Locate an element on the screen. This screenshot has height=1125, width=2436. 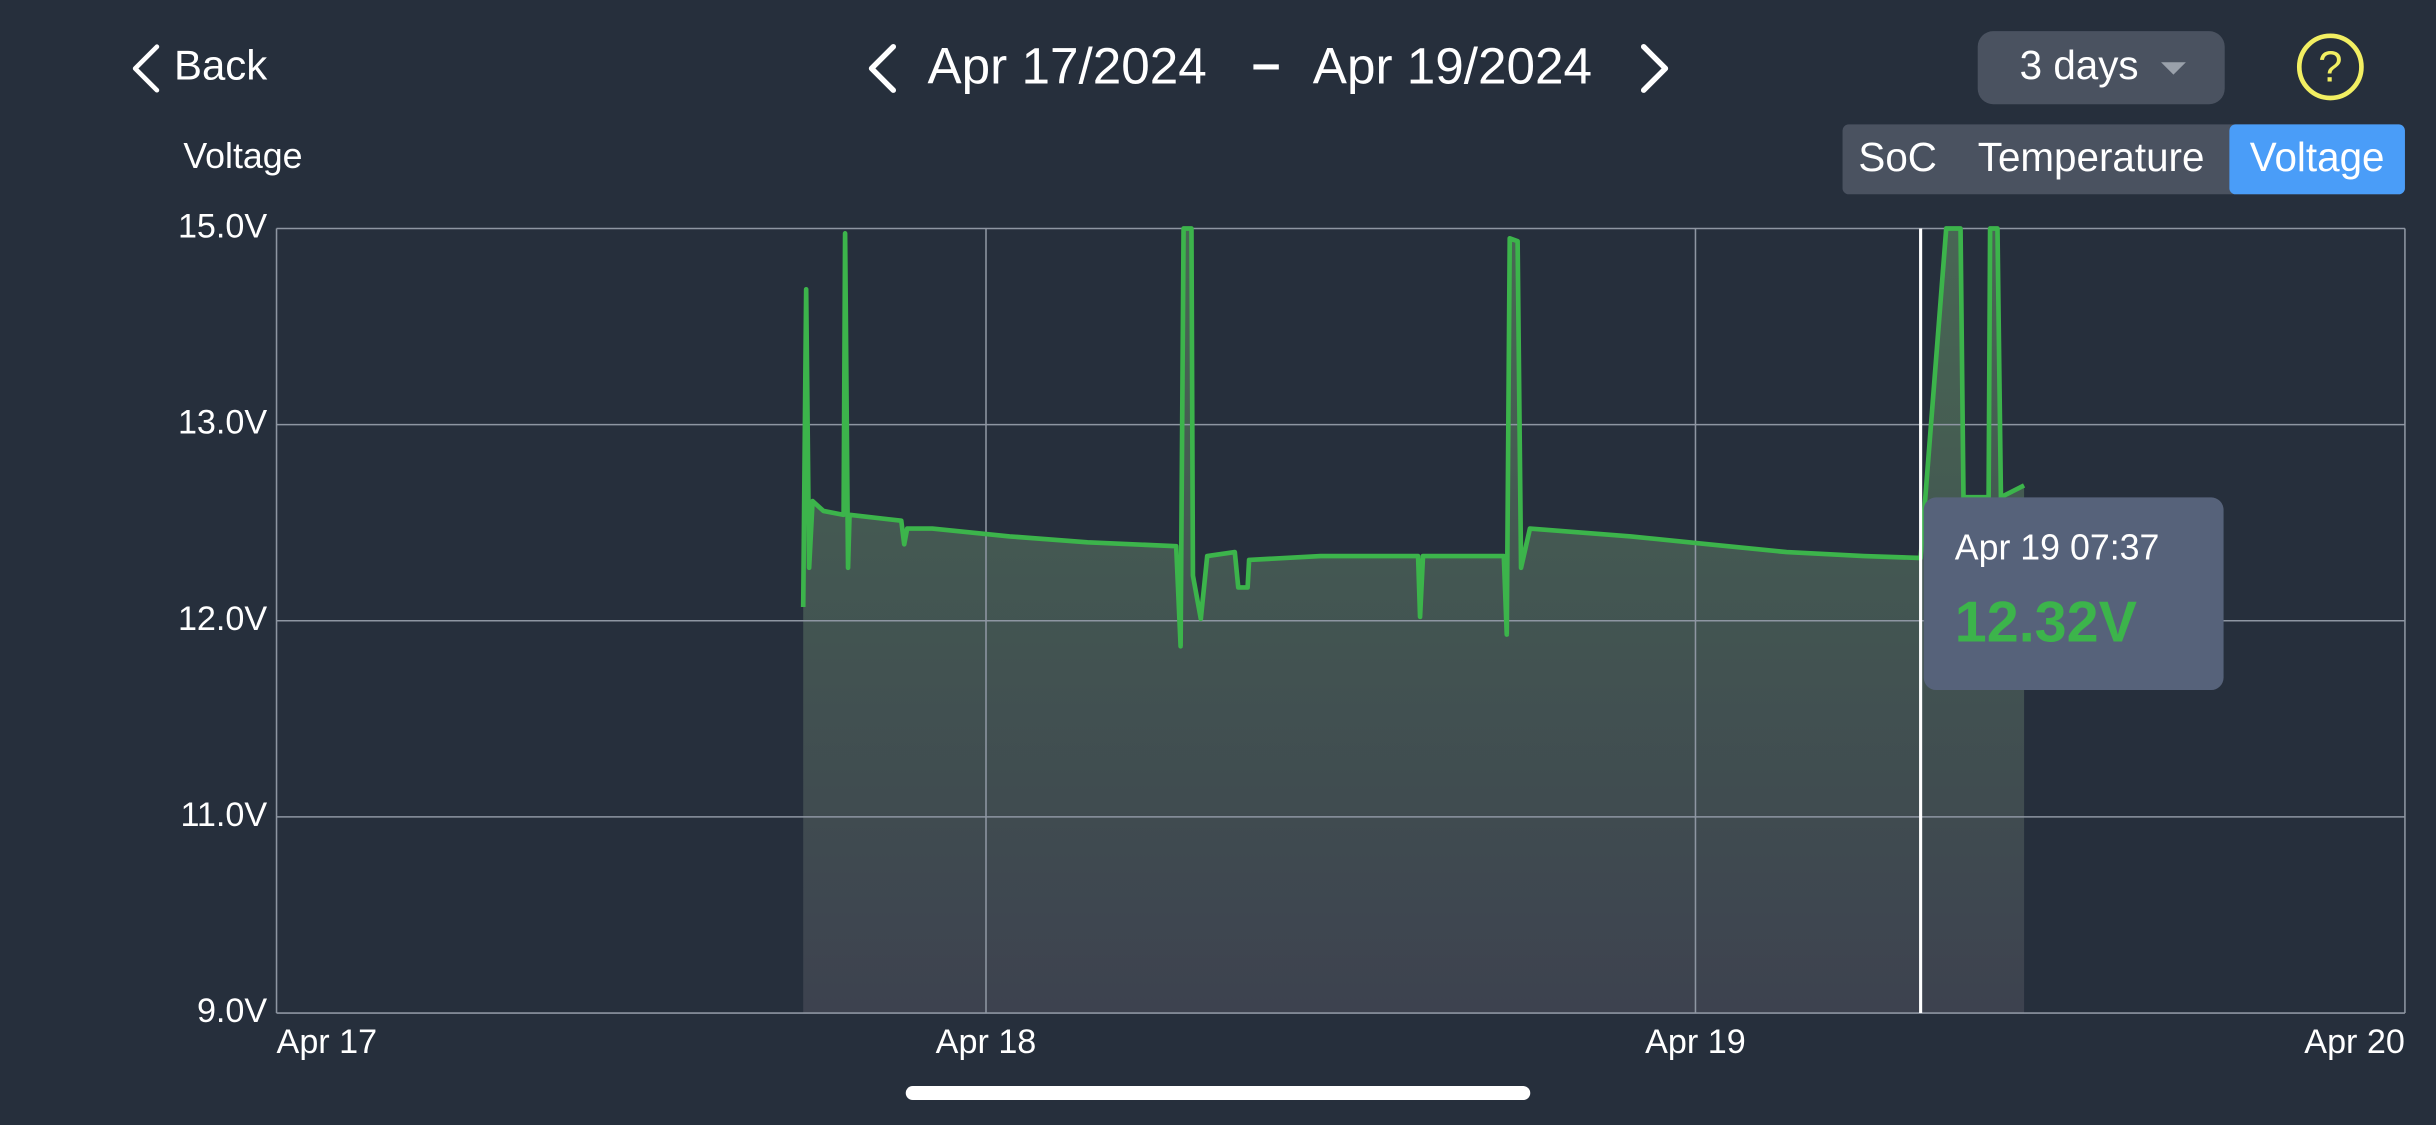
dropdown-box is located at coordinates (2101, 68).